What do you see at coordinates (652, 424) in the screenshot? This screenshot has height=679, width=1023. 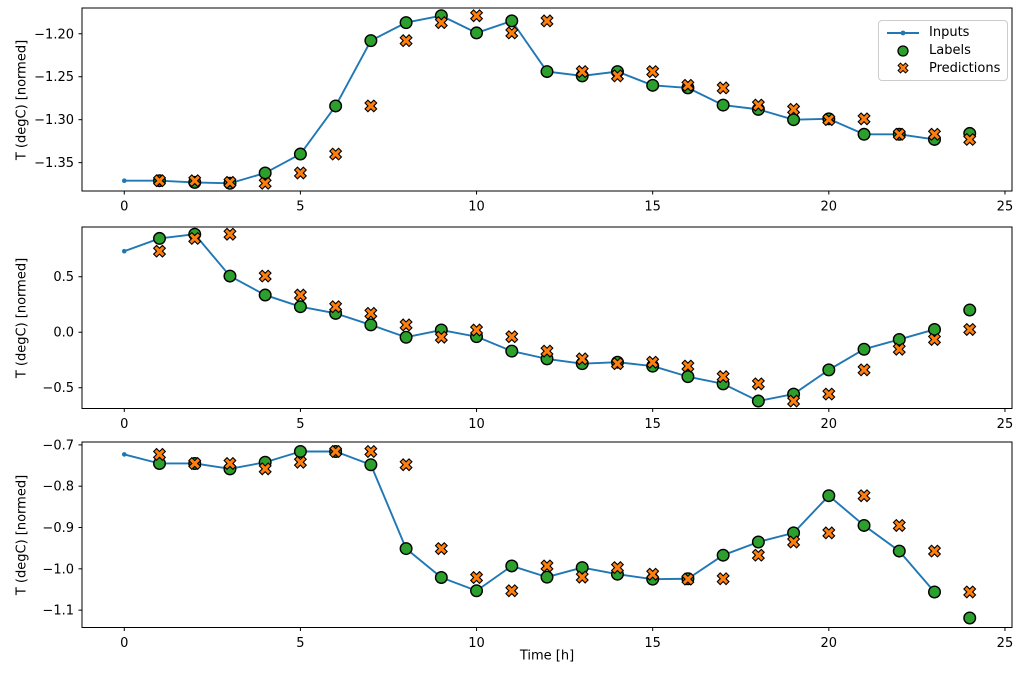 I see `x-tick-label: 15` at bounding box center [652, 424].